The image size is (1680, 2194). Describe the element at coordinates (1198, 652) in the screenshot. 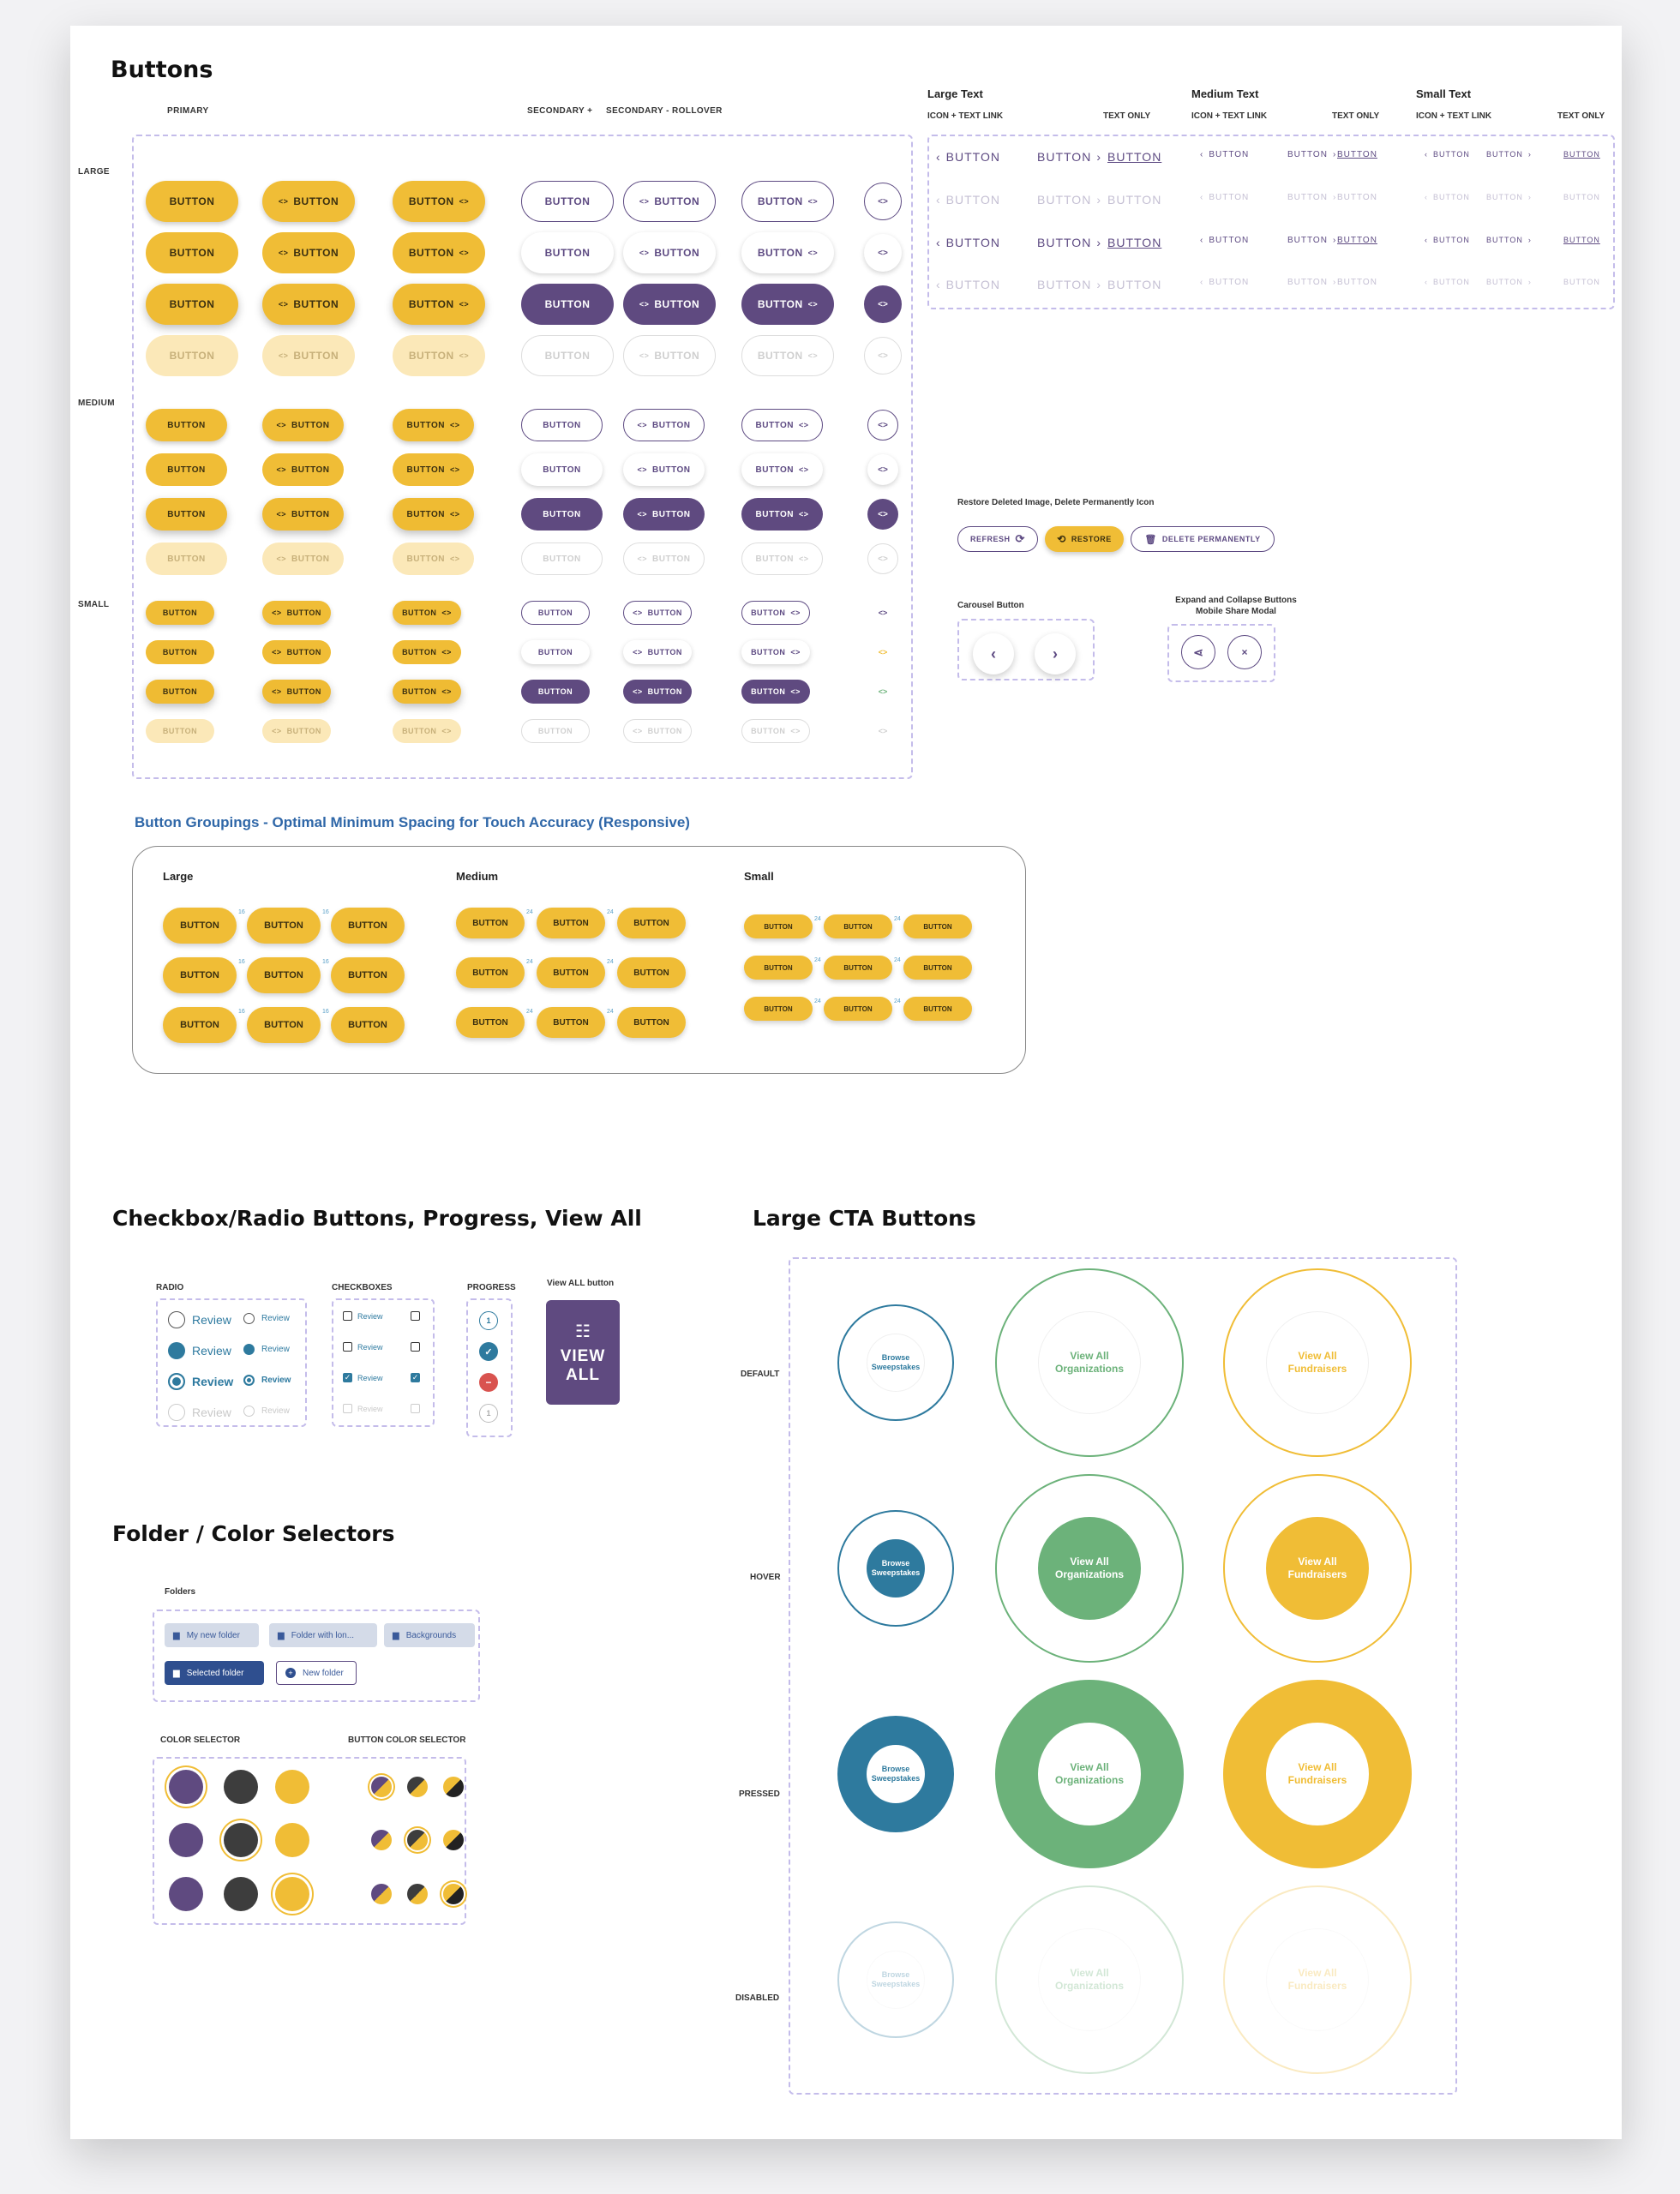

I see `share-button: ⋖` at that location.